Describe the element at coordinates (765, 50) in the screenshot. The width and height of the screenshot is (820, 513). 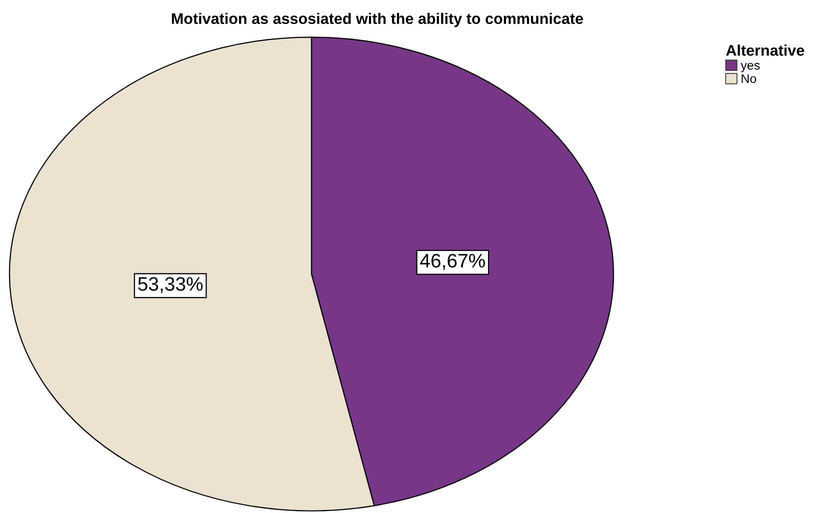
I see `legend-title: Alternative` at that location.